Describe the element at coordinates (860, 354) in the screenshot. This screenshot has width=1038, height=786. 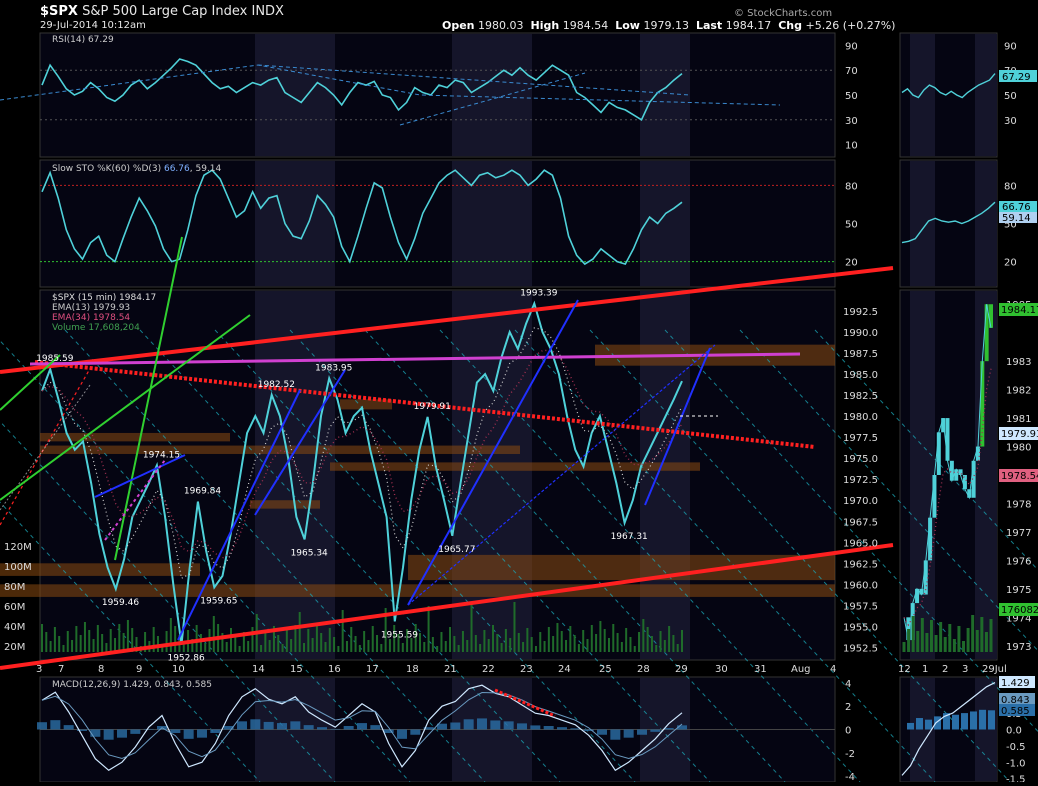
I see `price-tick-label: 1987.5` at that location.